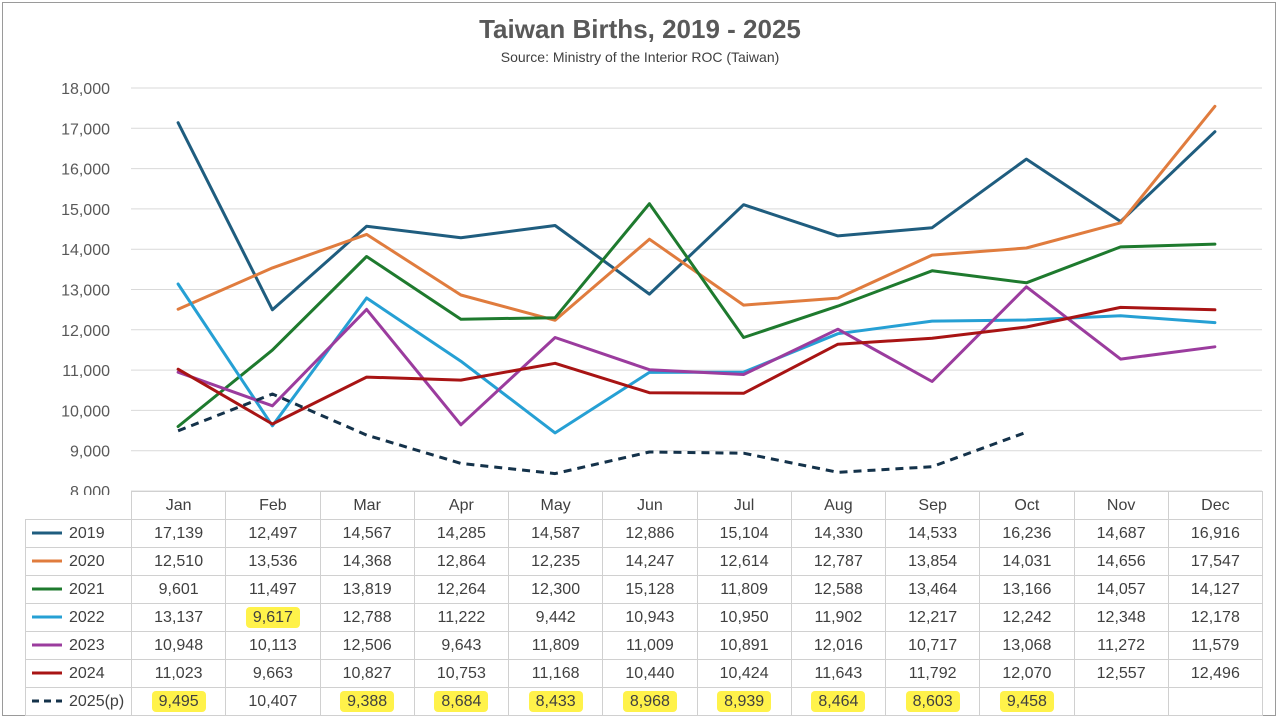 The image size is (1280, 720). I want to click on data-label: 9,495, so click(178, 701).